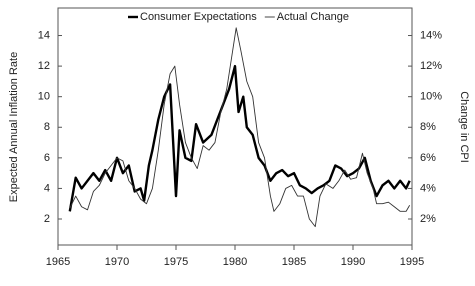  I want to click on y2-tick-label: 14%, so click(431, 35).